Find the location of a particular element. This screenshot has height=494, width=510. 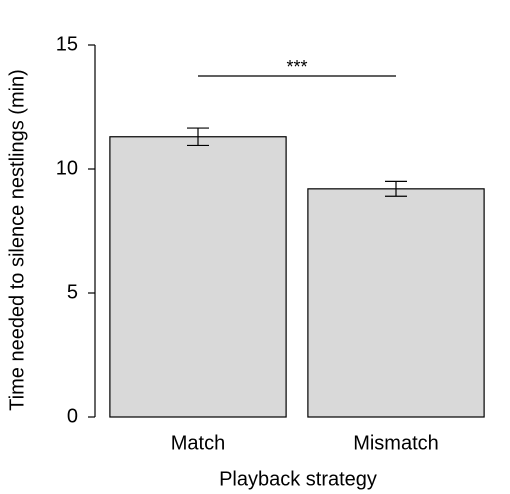

x-tick-label: Match is located at coordinates (198, 443).